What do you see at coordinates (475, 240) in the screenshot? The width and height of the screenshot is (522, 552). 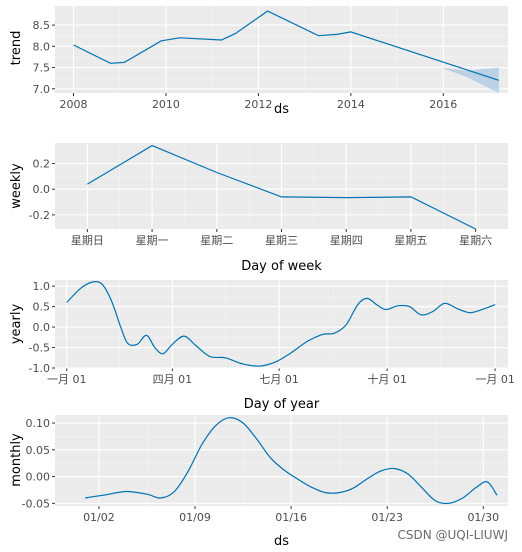 I see `x-tick-label: 星期六` at bounding box center [475, 240].